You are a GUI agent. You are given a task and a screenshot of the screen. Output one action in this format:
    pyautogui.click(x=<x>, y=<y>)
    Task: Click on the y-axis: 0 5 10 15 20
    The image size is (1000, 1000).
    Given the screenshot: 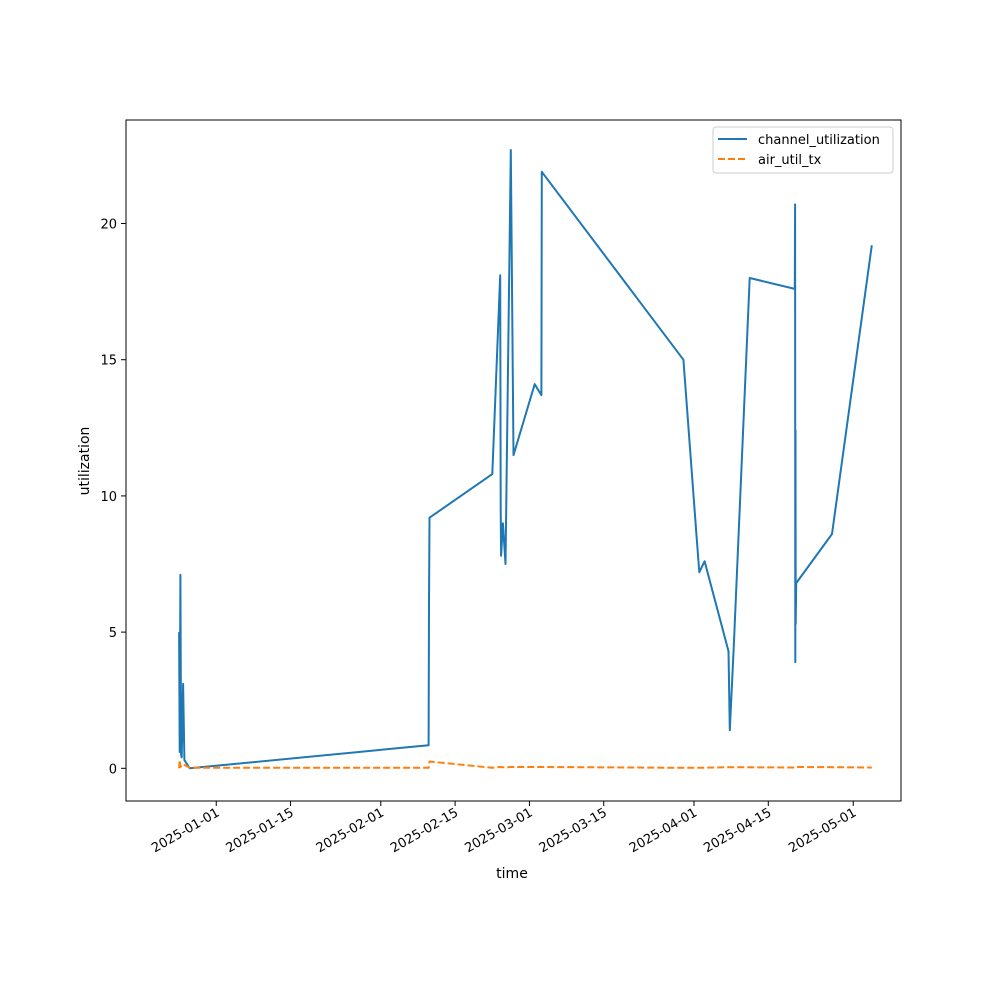 What is the action you would take?
    pyautogui.click(x=113, y=497)
    